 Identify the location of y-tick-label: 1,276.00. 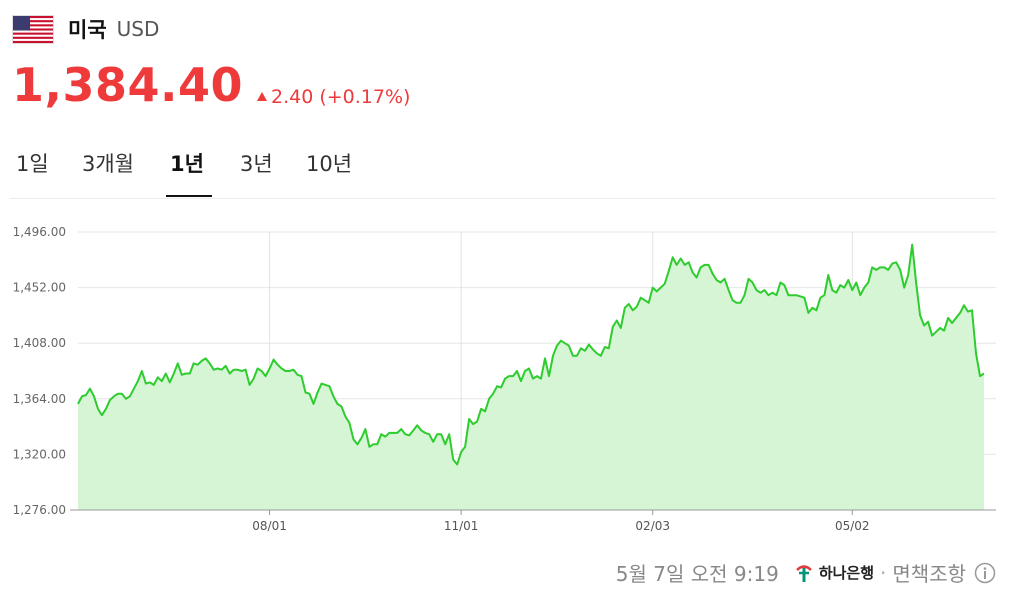
(39, 510).